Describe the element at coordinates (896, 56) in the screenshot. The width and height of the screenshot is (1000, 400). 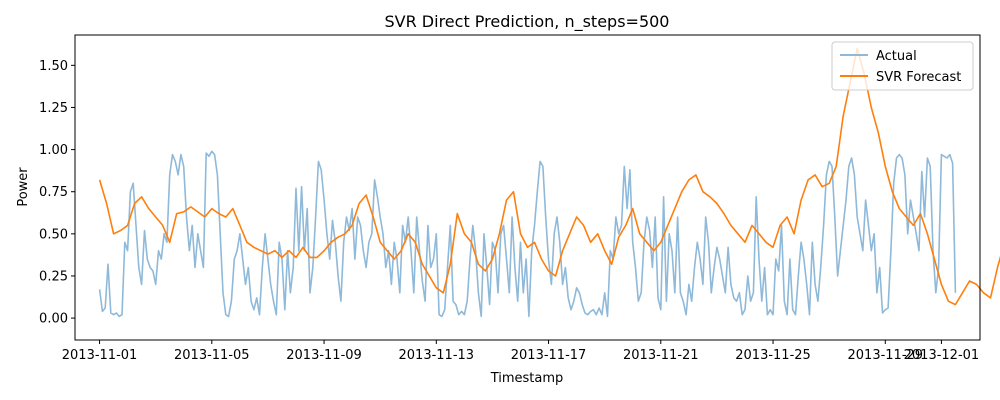
I see `legend-label-actual: Actual` at that location.